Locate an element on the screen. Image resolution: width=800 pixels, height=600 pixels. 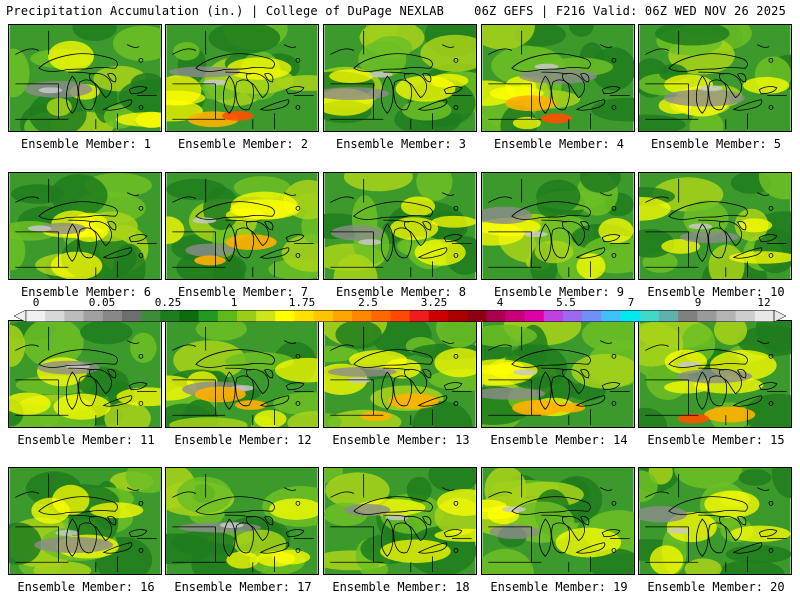
ensemble-member-label: Ensemble Member: 14 is located at coordinates (559, 440).